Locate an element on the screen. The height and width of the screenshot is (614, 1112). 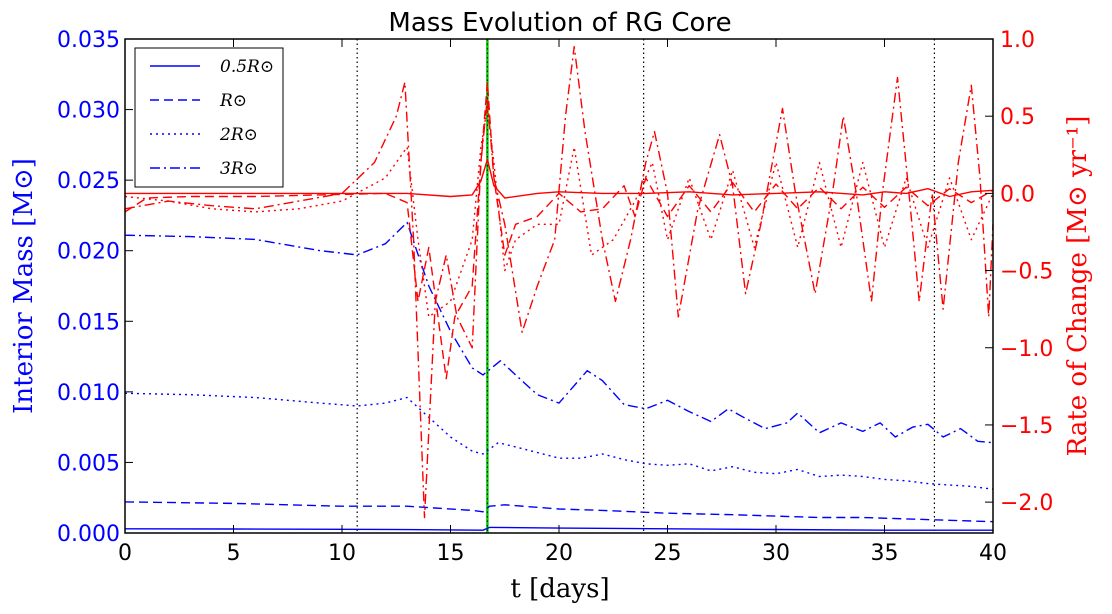
y-tick-label-left: 0.000 is located at coordinates (88, 534).